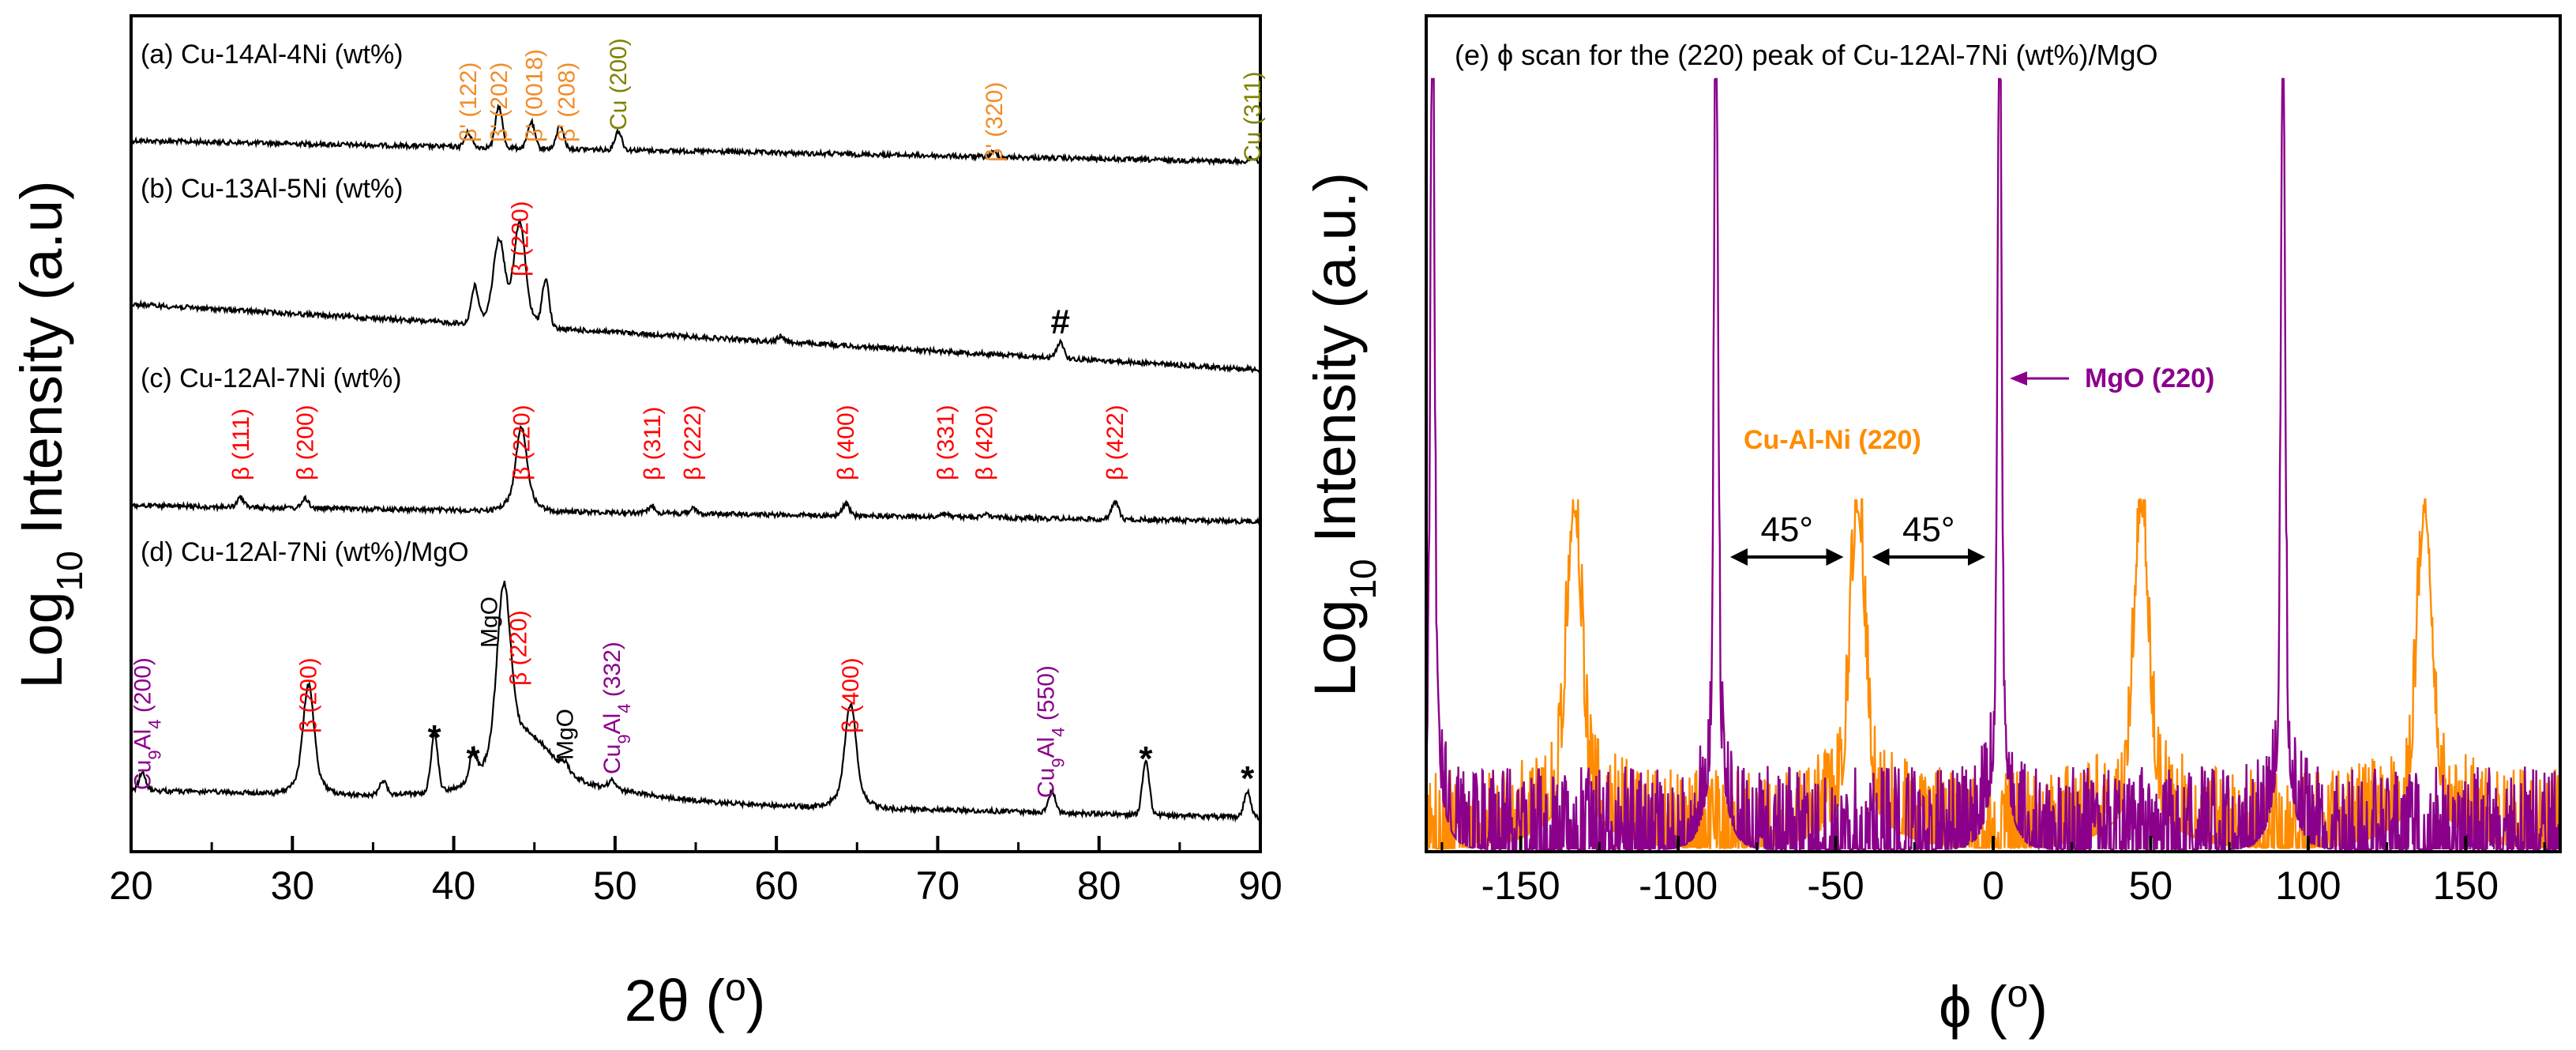 This screenshot has height=1050, width=2576. Describe the element at coordinates (305, 552) in the screenshot. I see `xrd-sample-label: (d) Cu-12Al-7Ni (wt%)/MgO` at that location.